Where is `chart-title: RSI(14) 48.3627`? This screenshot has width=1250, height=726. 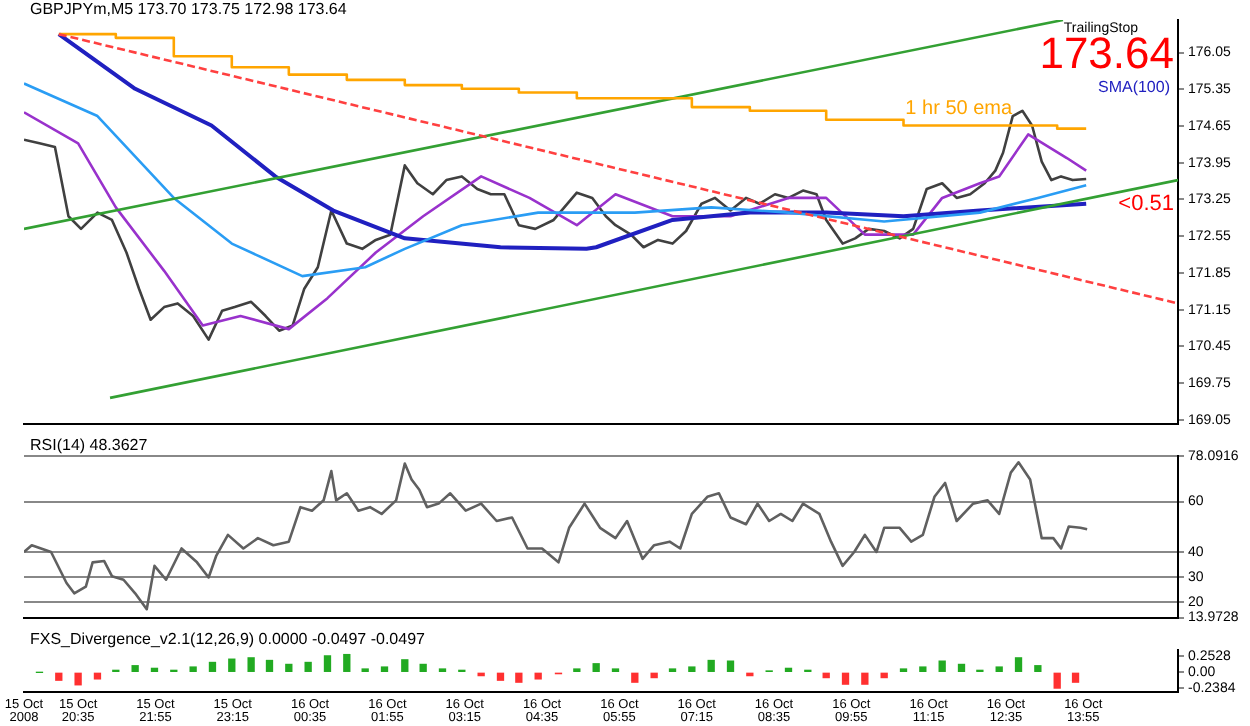 chart-title: RSI(14) 48.3627 is located at coordinates (89, 445).